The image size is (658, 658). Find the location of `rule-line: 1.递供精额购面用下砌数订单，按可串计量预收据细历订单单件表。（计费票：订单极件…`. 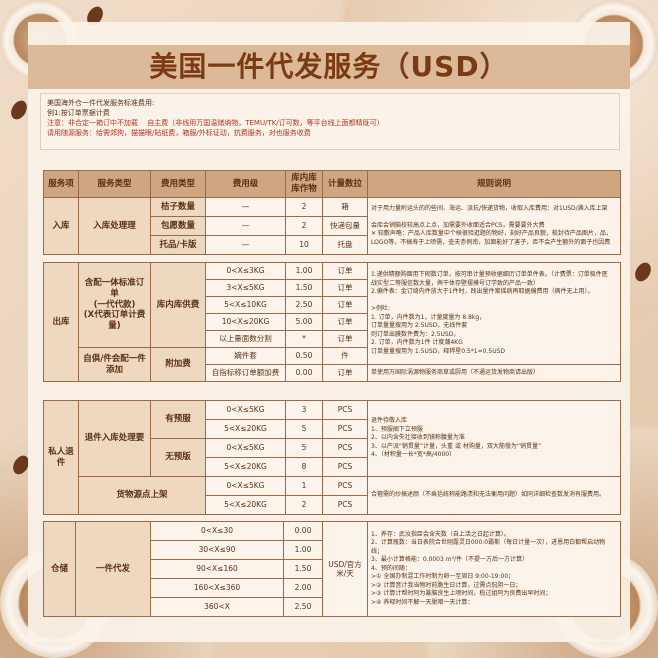

rule-line: 1.递供精额购面用下砌数订单，按可串计量预收据细历订单单件表。（计费票：订单极件… is located at coordinates (489, 274).